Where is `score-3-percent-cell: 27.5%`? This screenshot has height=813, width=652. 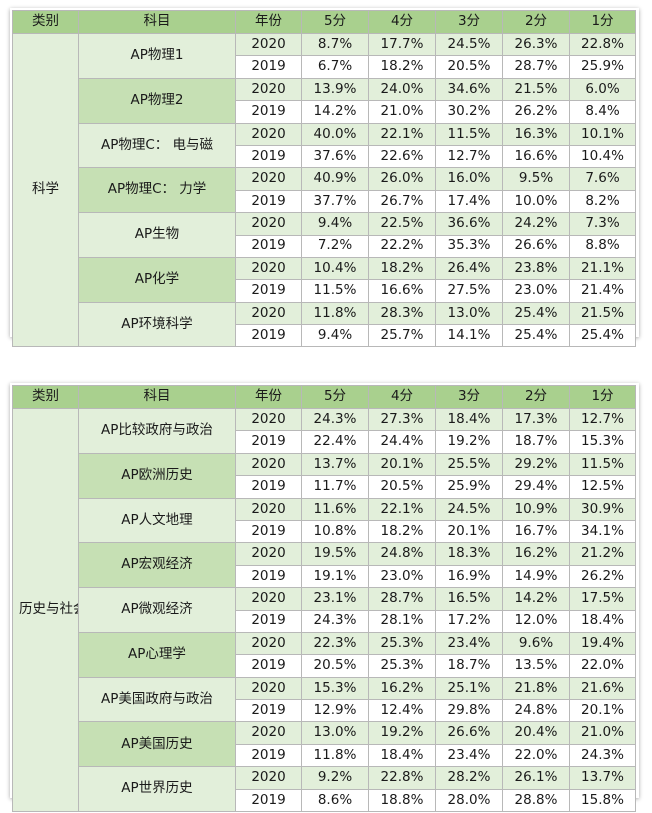 score-3-percent-cell: 27.5% is located at coordinates (469, 291).